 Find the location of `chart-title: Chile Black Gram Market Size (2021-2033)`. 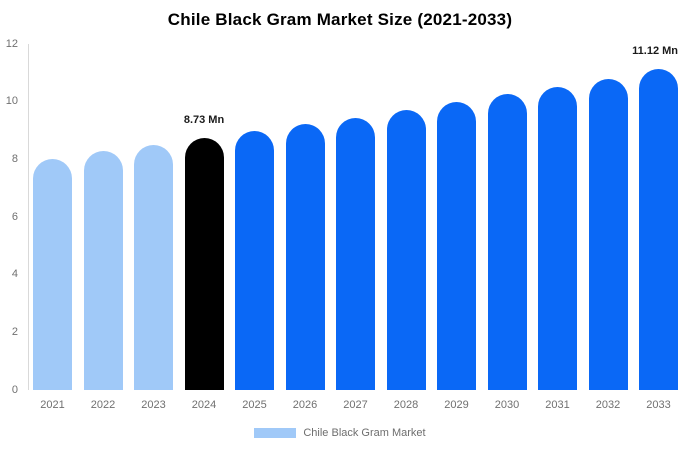

chart-title: Chile Black Gram Market Size (2021-2033) is located at coordinates (340, 19).